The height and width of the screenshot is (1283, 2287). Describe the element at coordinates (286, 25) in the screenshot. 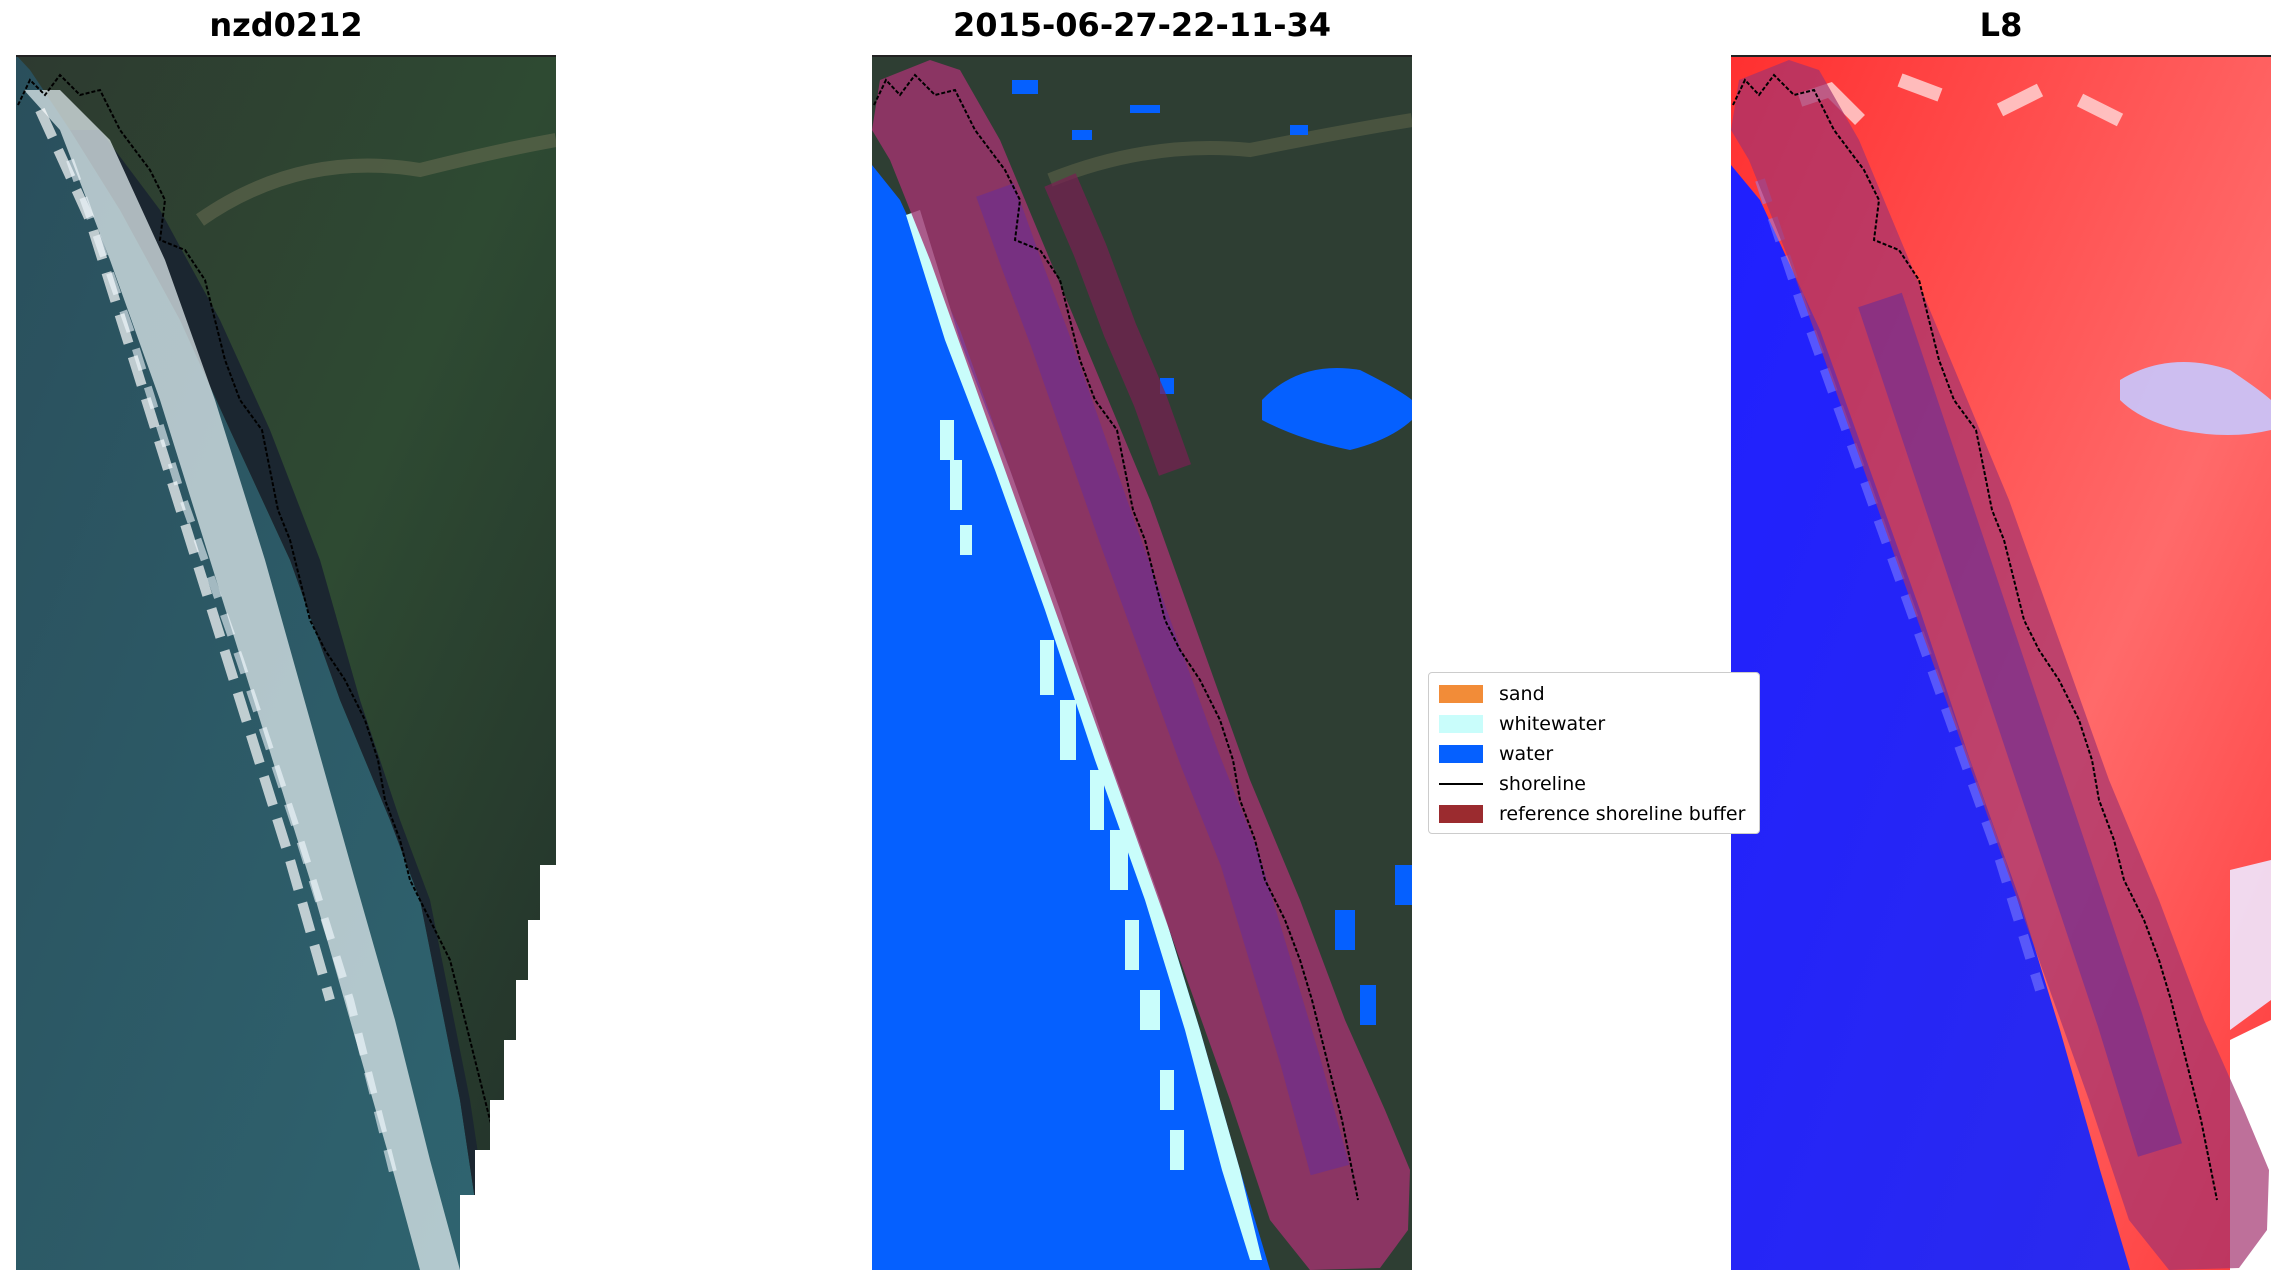

I see `panel-title-rgb: nzd0212` at that location.